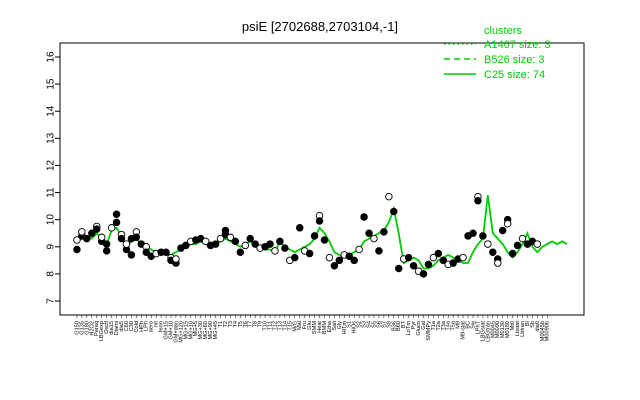  I want to click on x-tick-label: M0180, so click(508, 329).